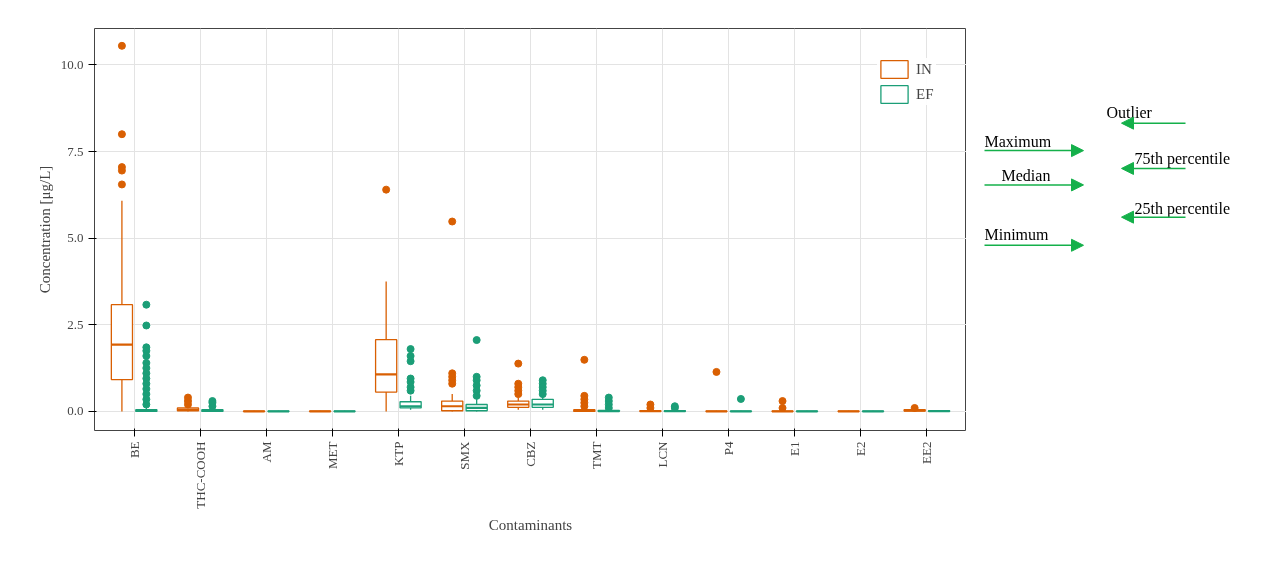  Describe the element at coordinates (1017, 235) in the screenshot. I see `text: Minimum` at that location.